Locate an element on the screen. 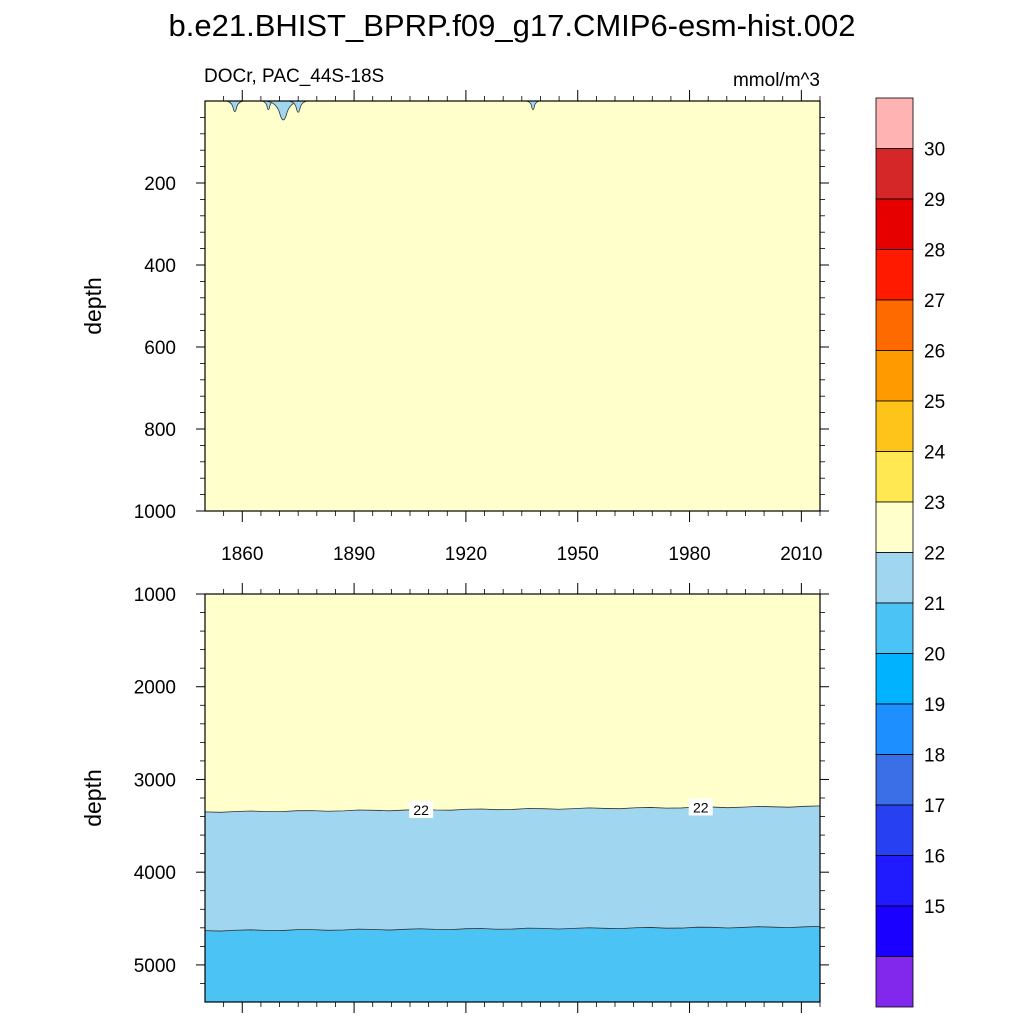  lower-ytick-label: 4000 is located at coordinates (155, 873).